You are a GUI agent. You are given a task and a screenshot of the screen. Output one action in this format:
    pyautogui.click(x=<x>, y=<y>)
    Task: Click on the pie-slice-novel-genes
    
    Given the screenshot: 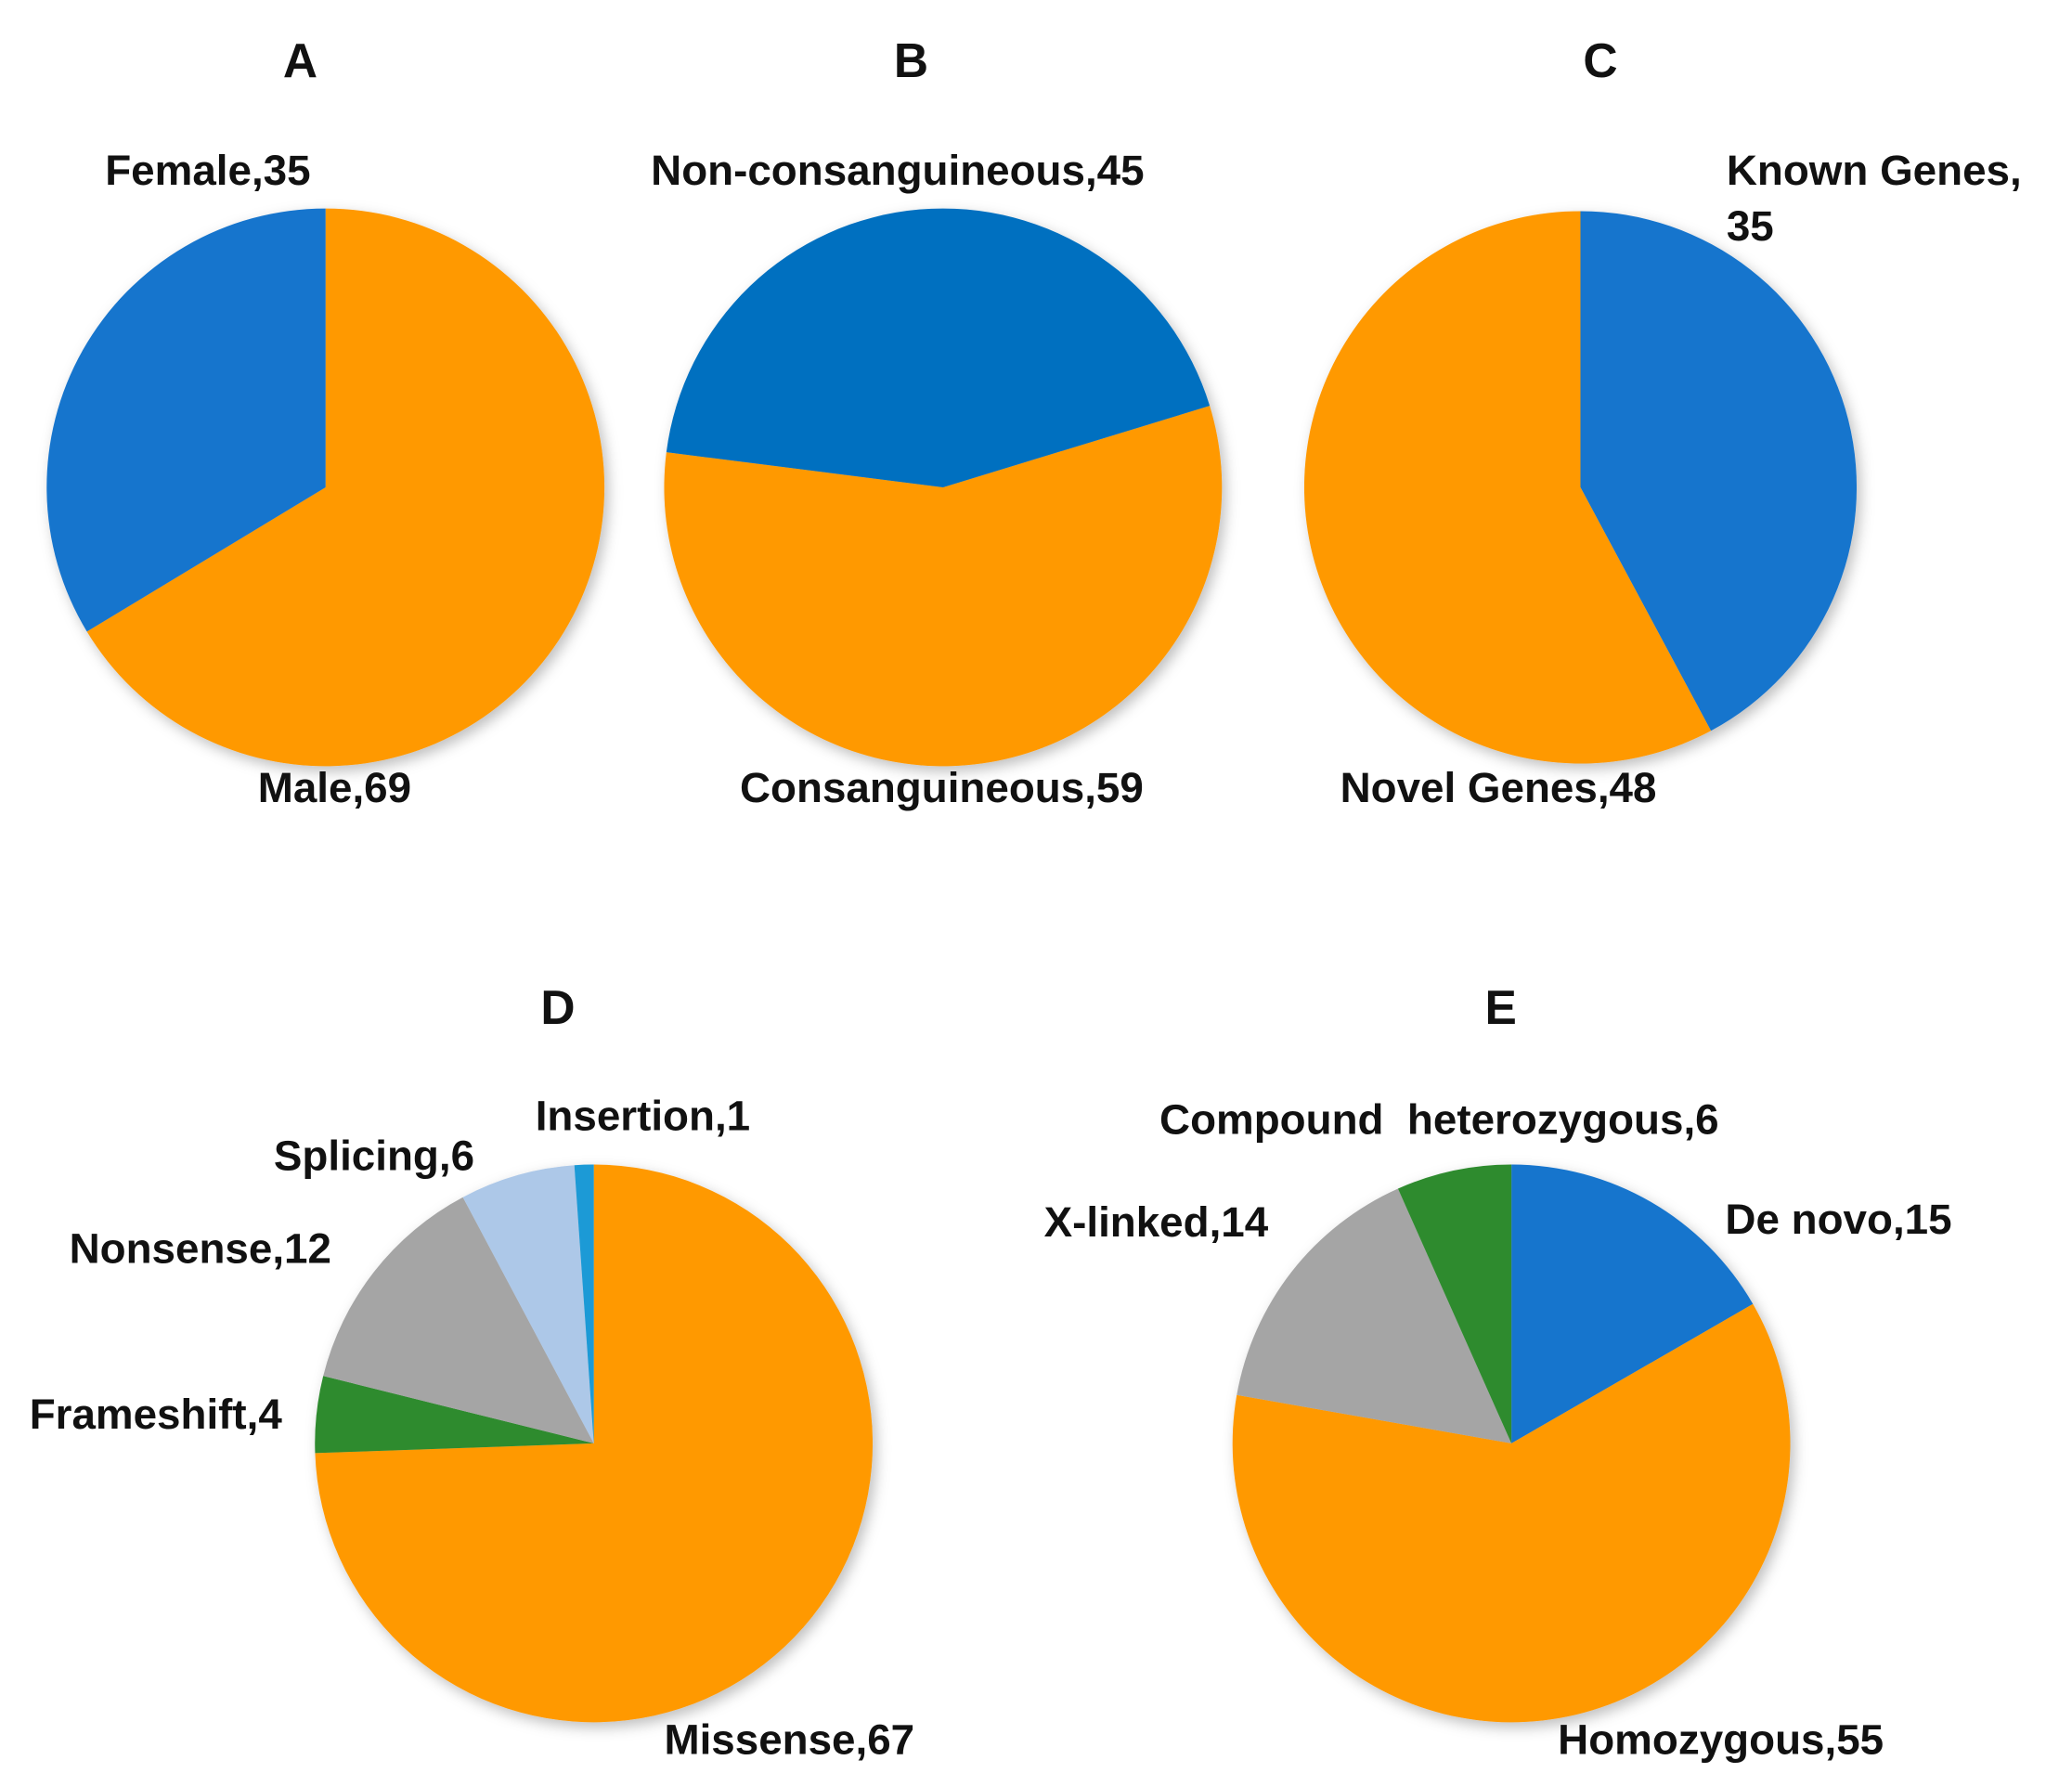 What is the action you would take?
    pyautogui.click(x=1508, y=487)
    